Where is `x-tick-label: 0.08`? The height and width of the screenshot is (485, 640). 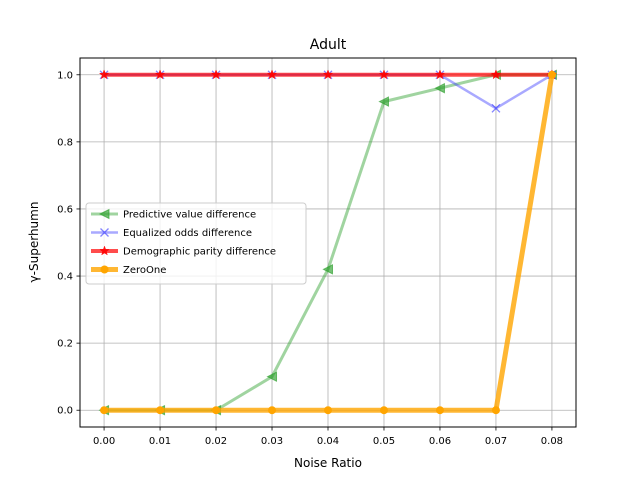
x-tick-label: 0.08 is located at coordinates (552, 441).